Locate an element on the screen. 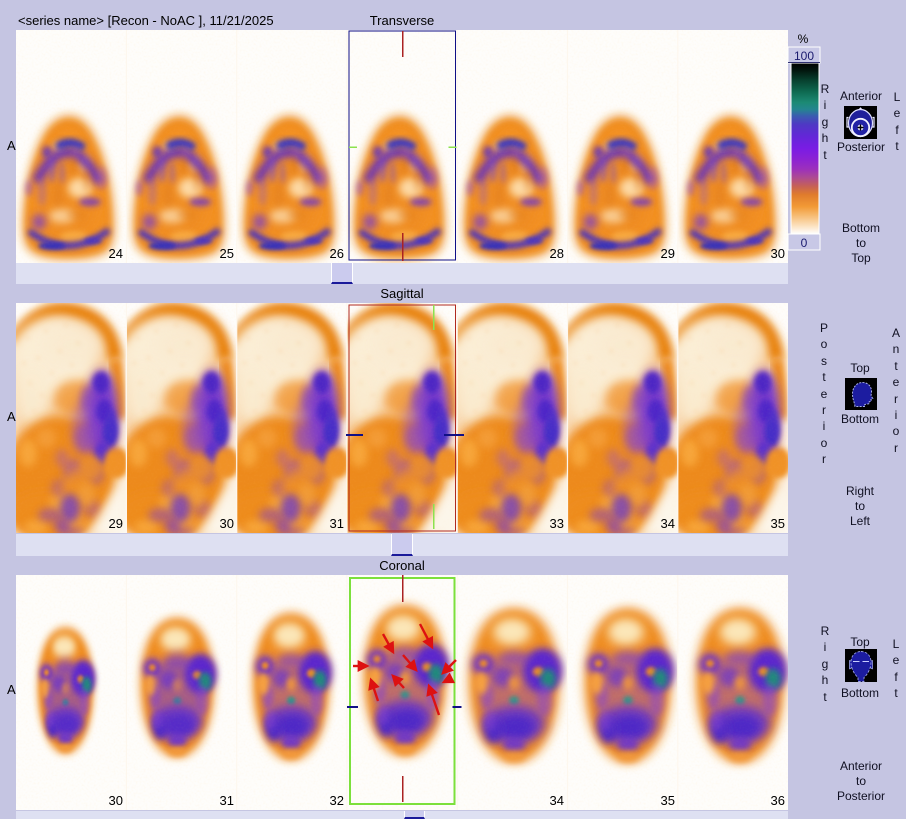 This screenshot has width=906, height=819. svg-text: 0 is located at coordinates (804, 243).